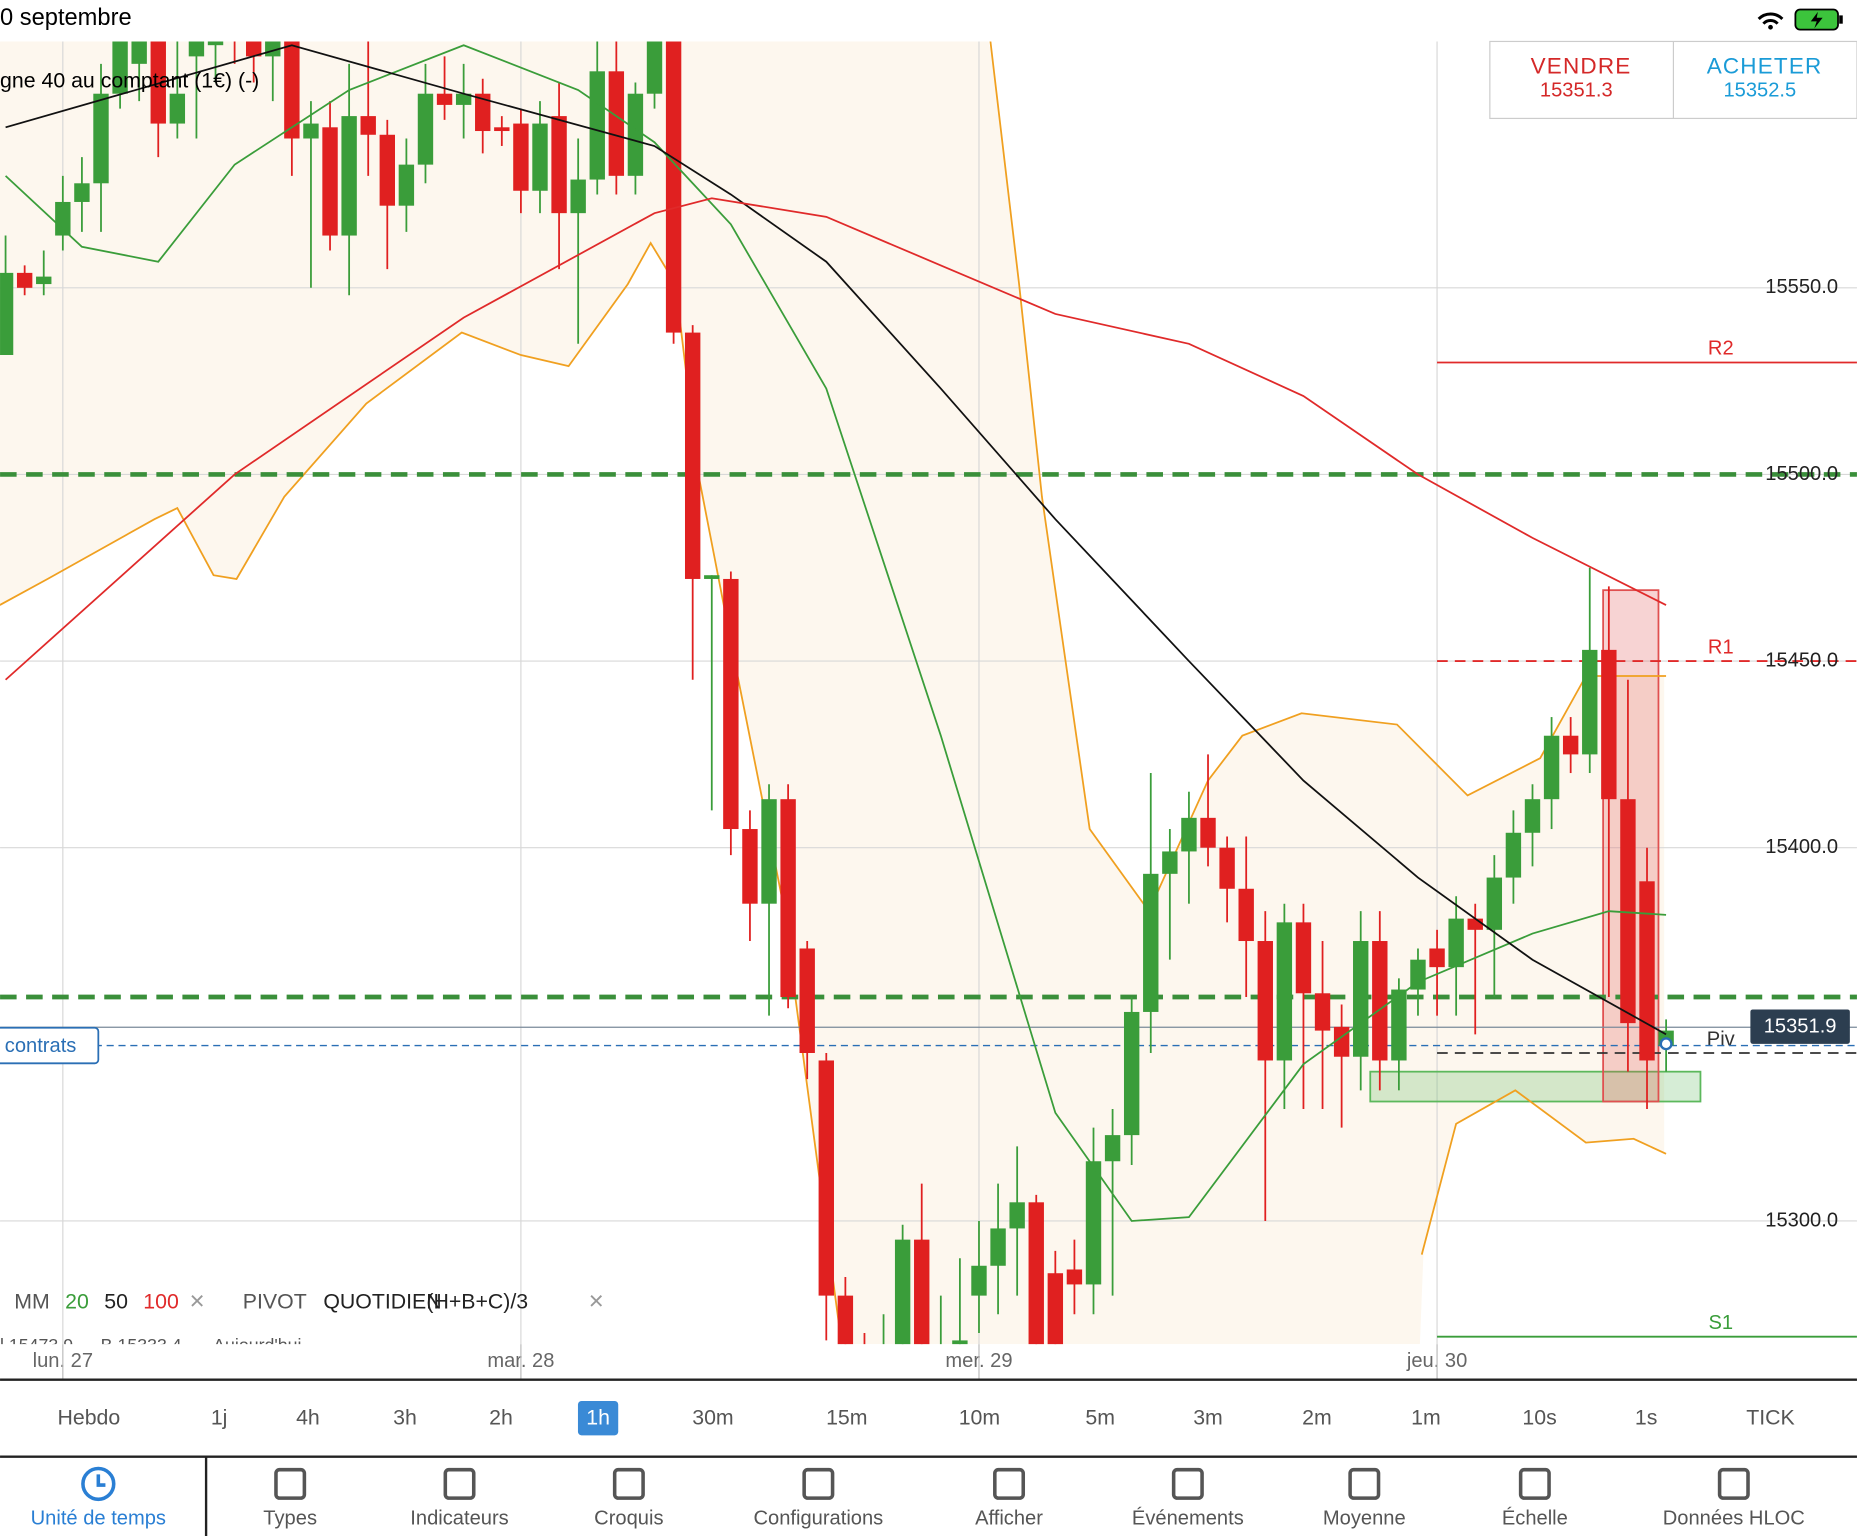 The width and height of the screenshot is (1857, 1536). What do you see at coordinates (477, 1301) in the screenshot?
I see `legend-formula: (H+B+C)/3` at bounding box center [477, 1301].